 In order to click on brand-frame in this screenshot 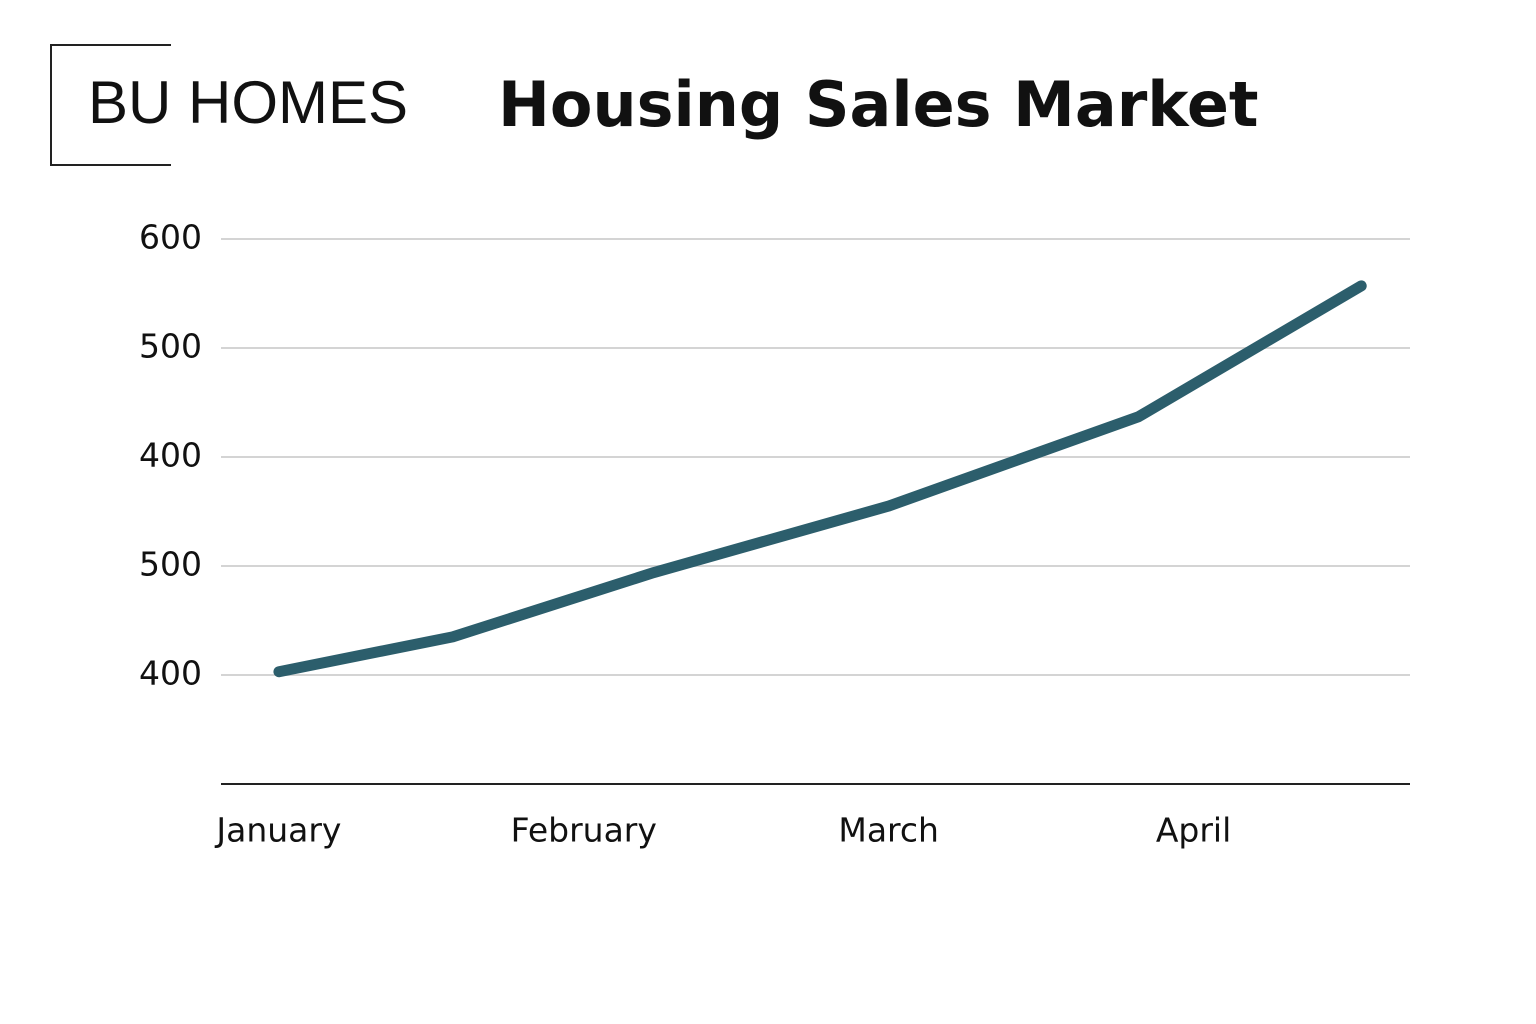, I will do `click(110, 105)`.